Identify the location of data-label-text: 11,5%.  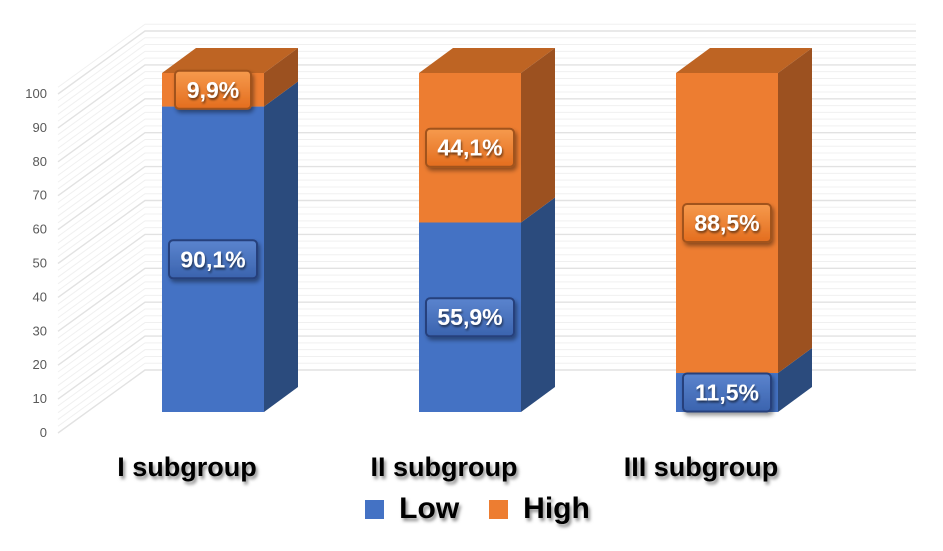
(727, 393).